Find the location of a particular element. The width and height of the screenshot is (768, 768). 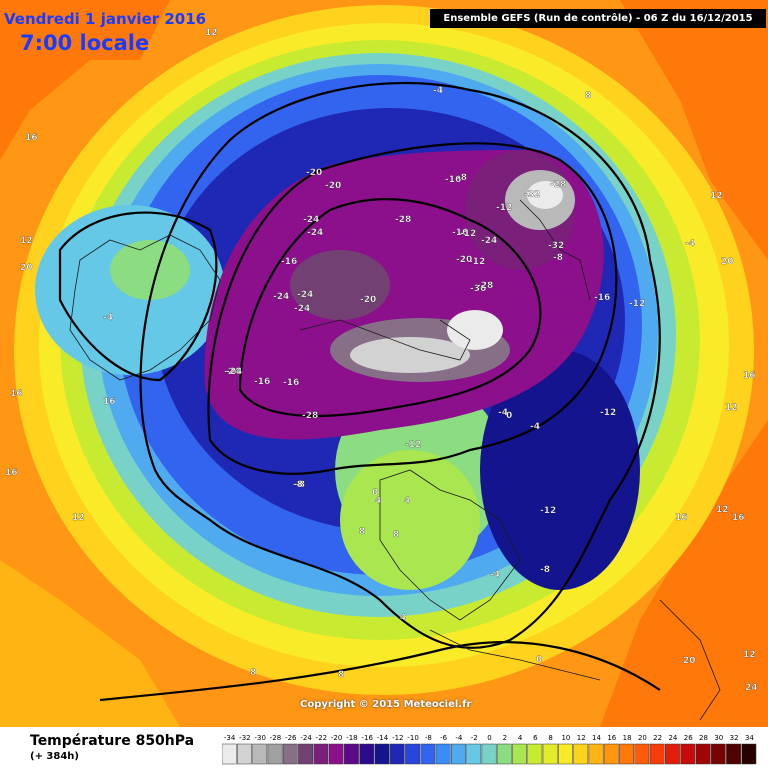

scale-tick-label: -16 is located at coordinates (367, 738).